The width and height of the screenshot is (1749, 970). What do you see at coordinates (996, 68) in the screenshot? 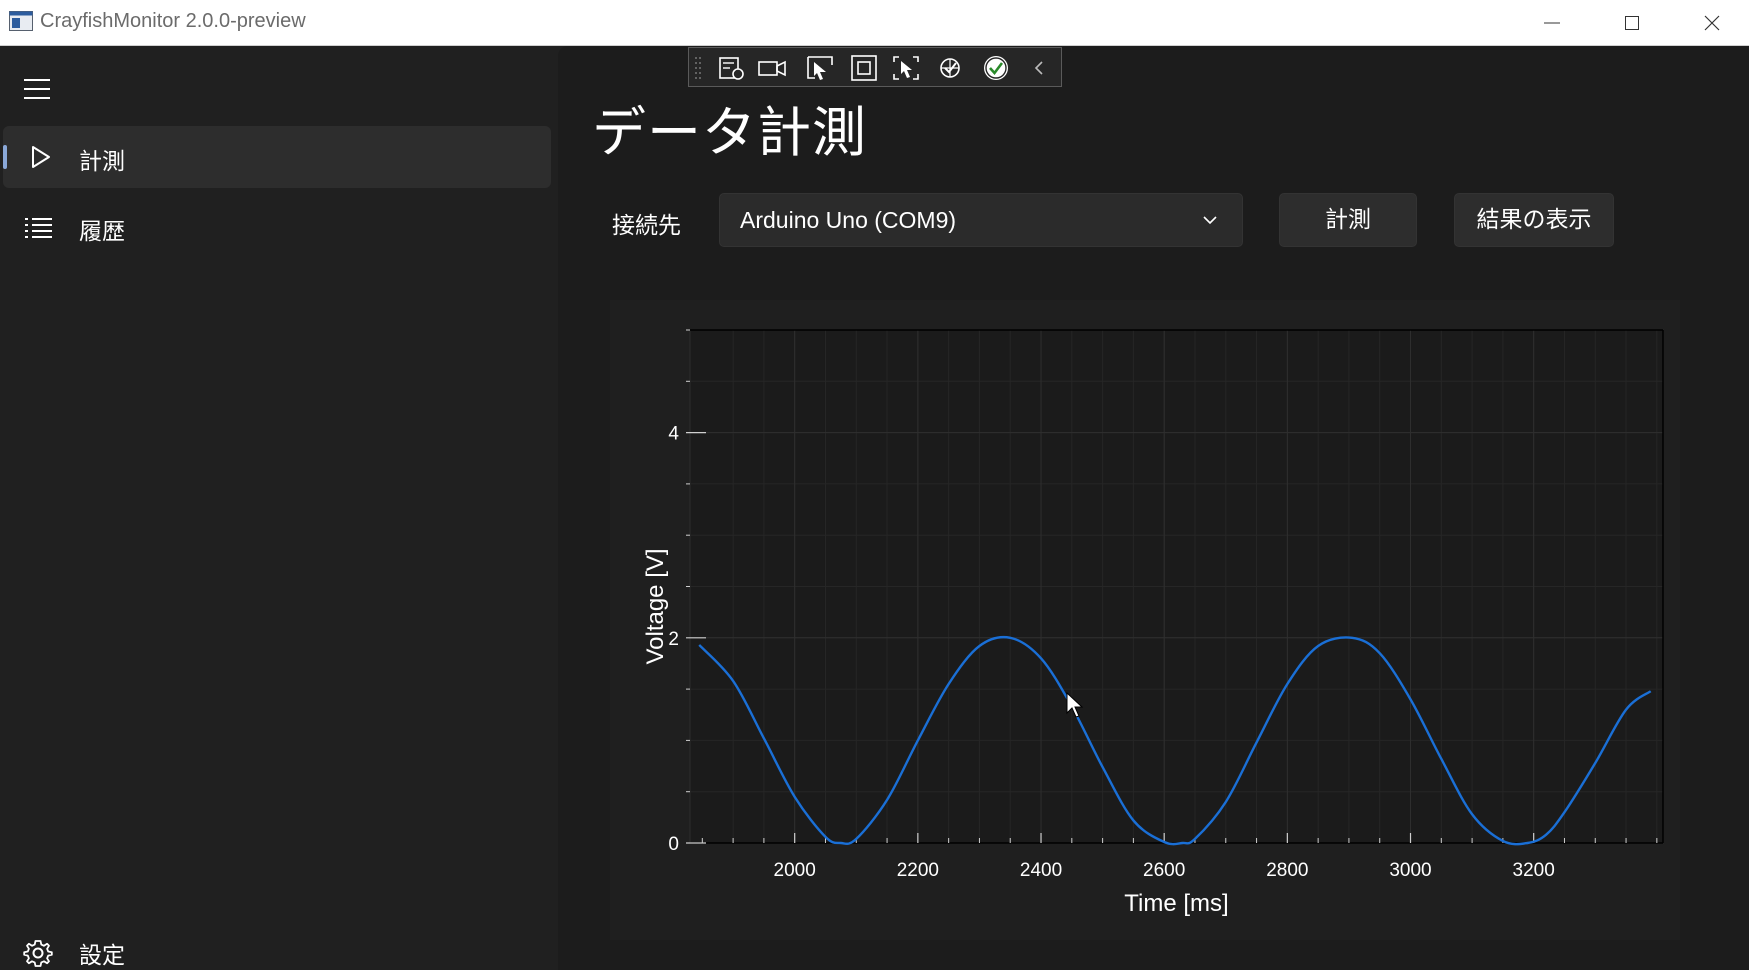
I see `status-ok-icon` at bounding box center [996, 68].